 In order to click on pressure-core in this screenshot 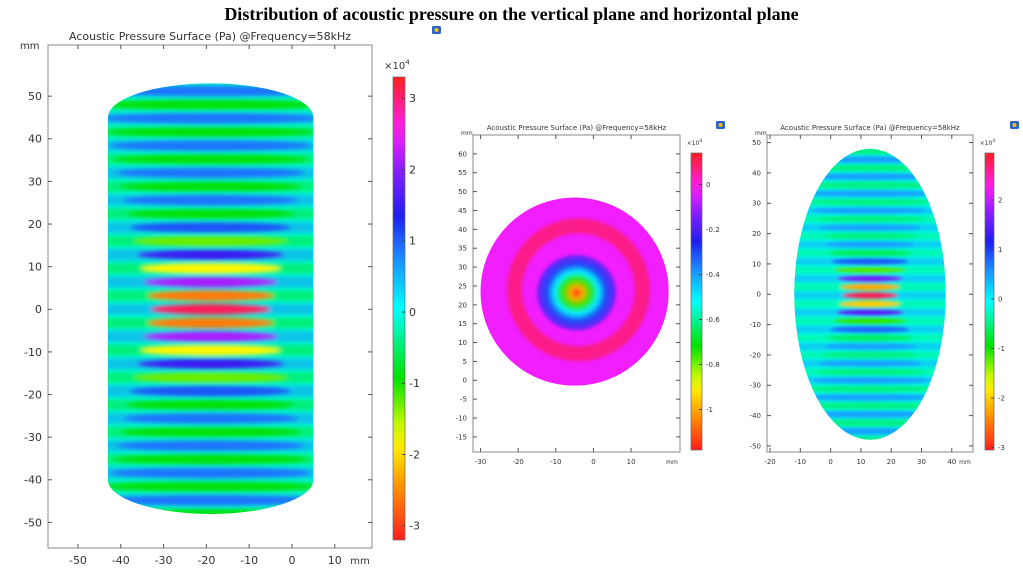, I will do `click(576, 293)`.